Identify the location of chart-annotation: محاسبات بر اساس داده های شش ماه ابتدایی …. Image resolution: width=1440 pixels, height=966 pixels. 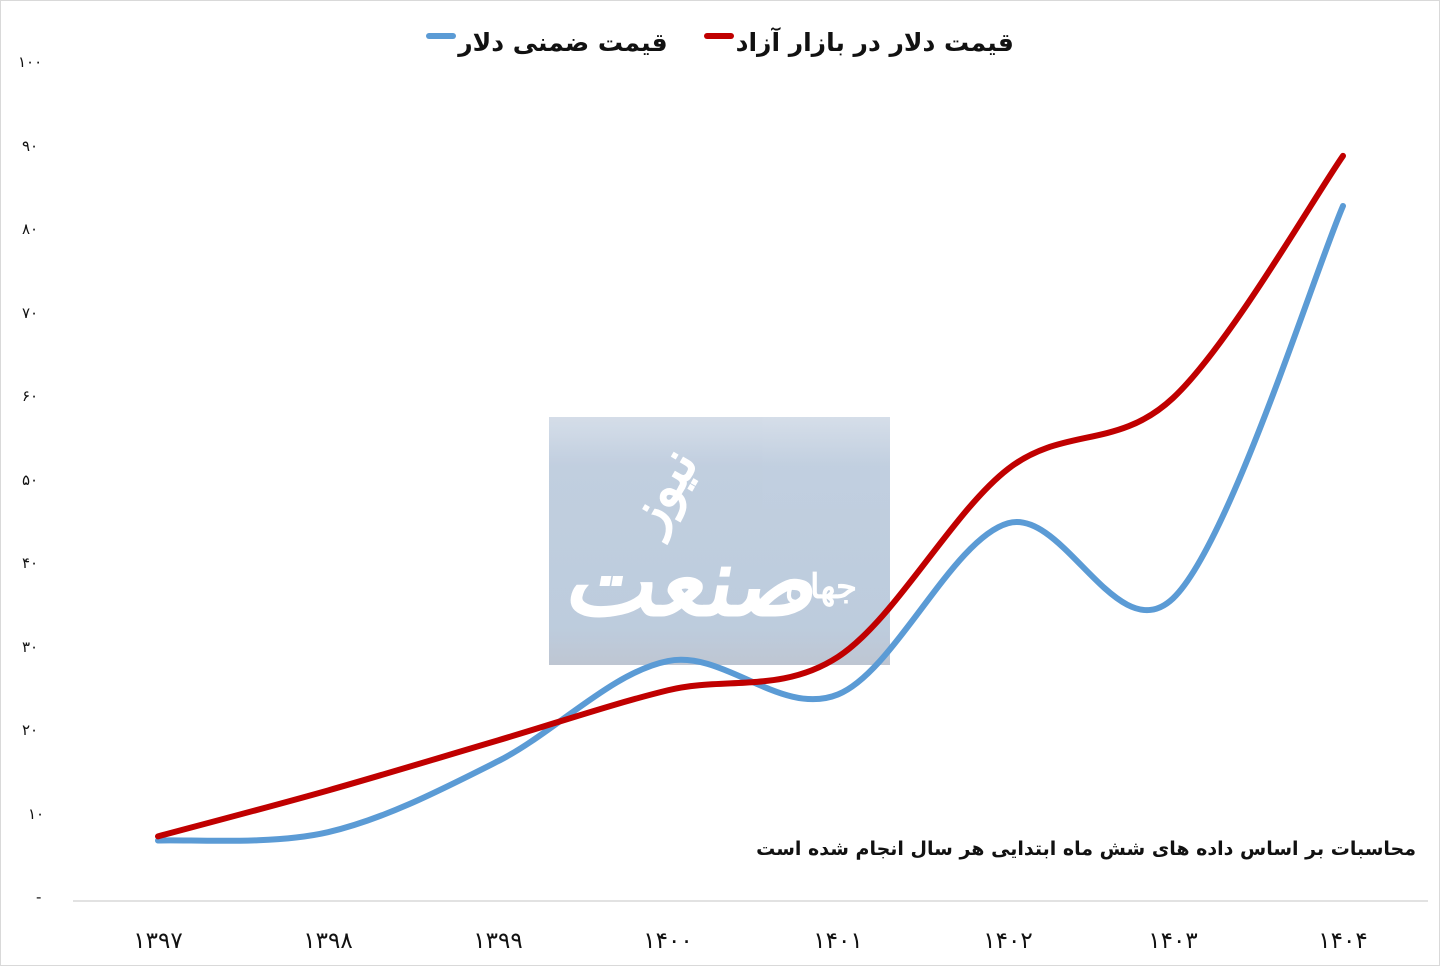
(1086, 849).